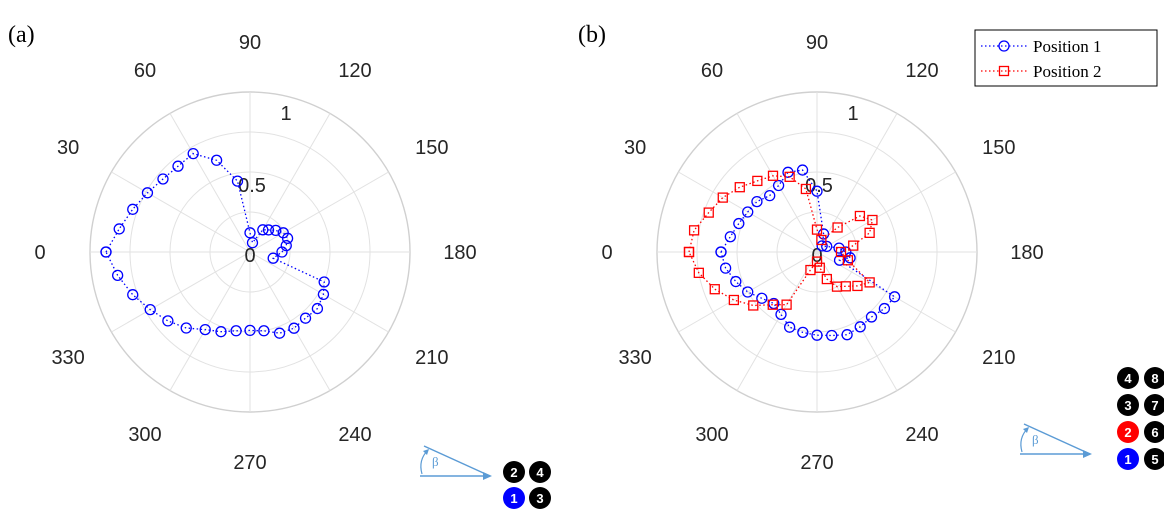  I want to click on angle-tick-label: 300, so click(711, 435).